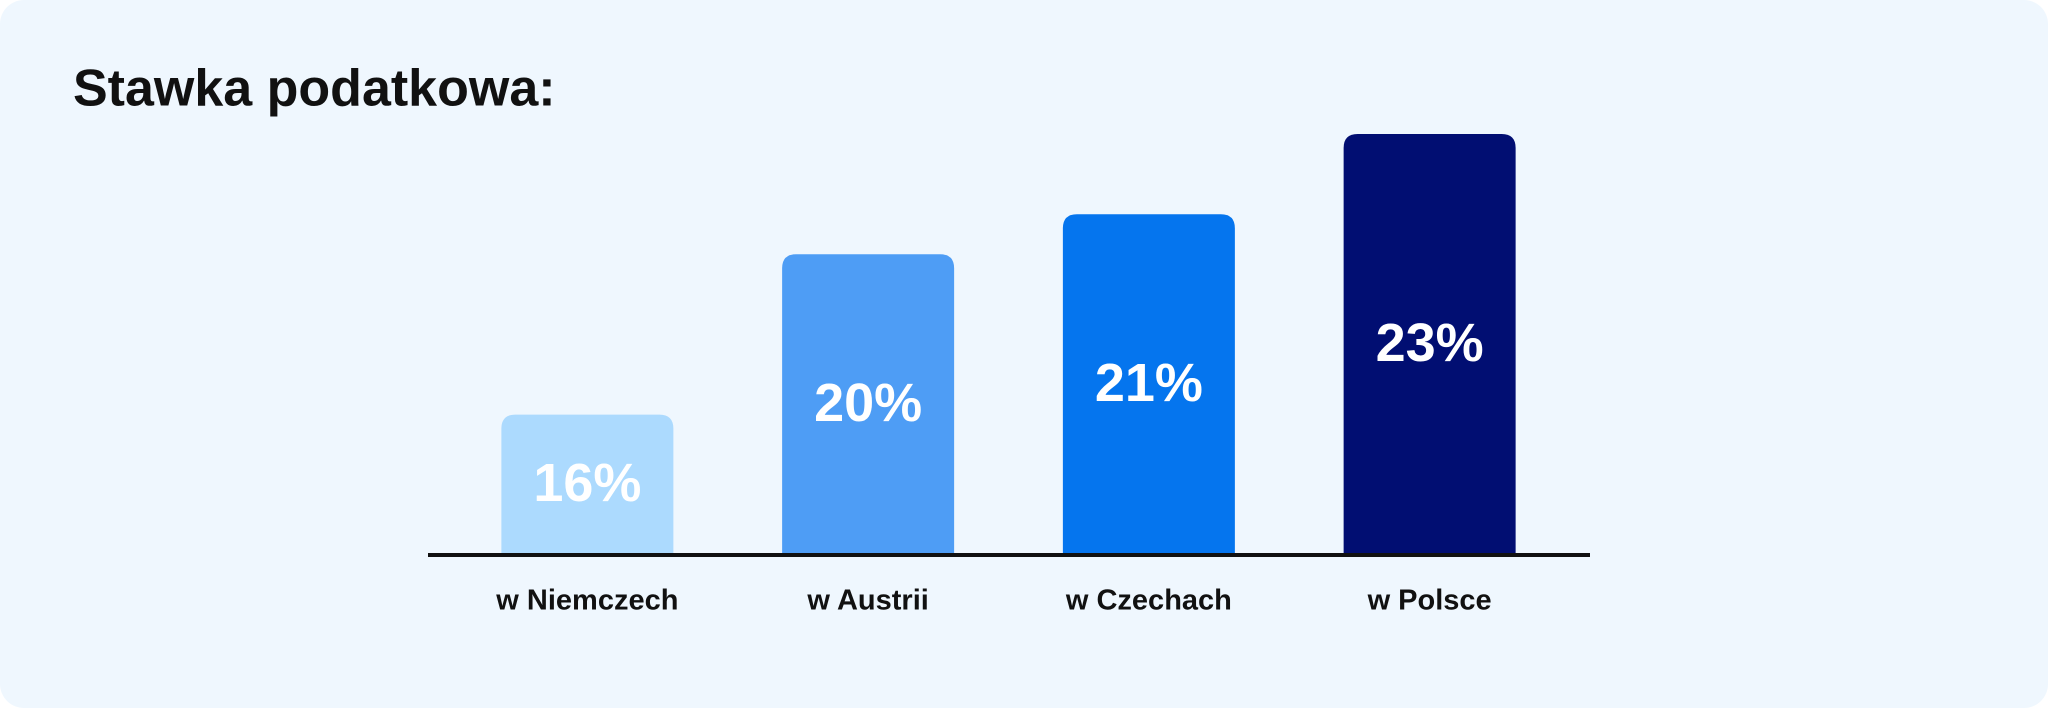  Describe the element at coordinates (1148, 601) in the screenshot. I see `x-tick-label: w Czechach` at that location.